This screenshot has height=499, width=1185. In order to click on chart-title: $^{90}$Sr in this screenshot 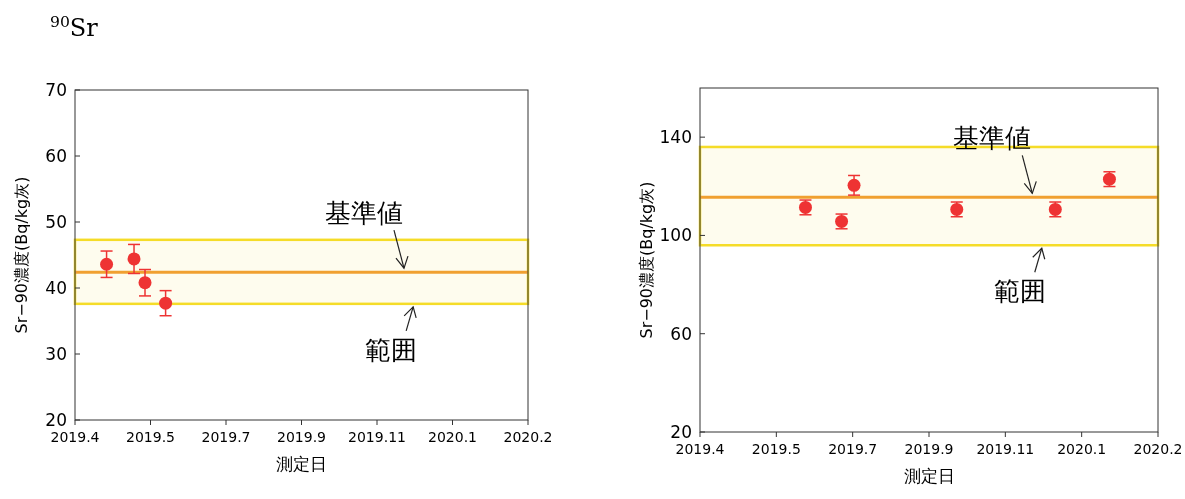, I will do `click(74, 27)`.